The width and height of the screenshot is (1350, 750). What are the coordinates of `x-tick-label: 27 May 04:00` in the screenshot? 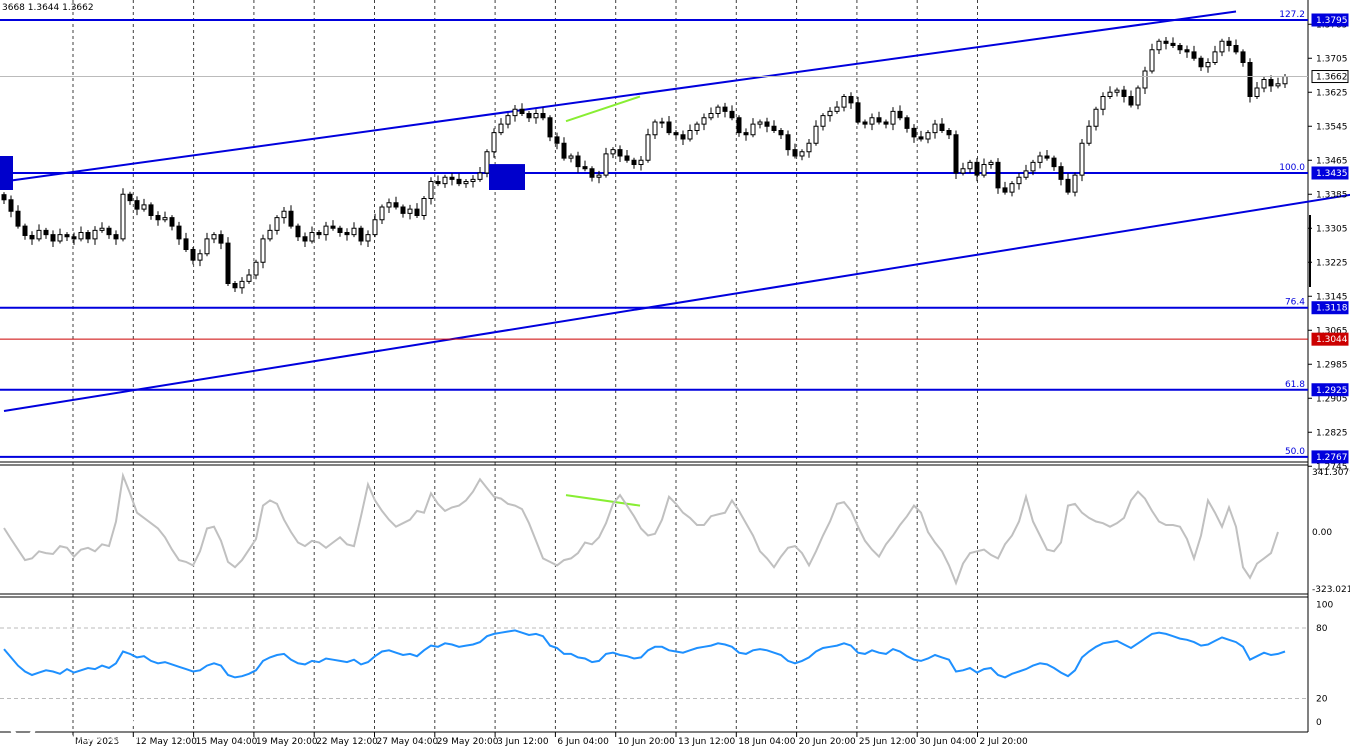 It's located at (408, 742).